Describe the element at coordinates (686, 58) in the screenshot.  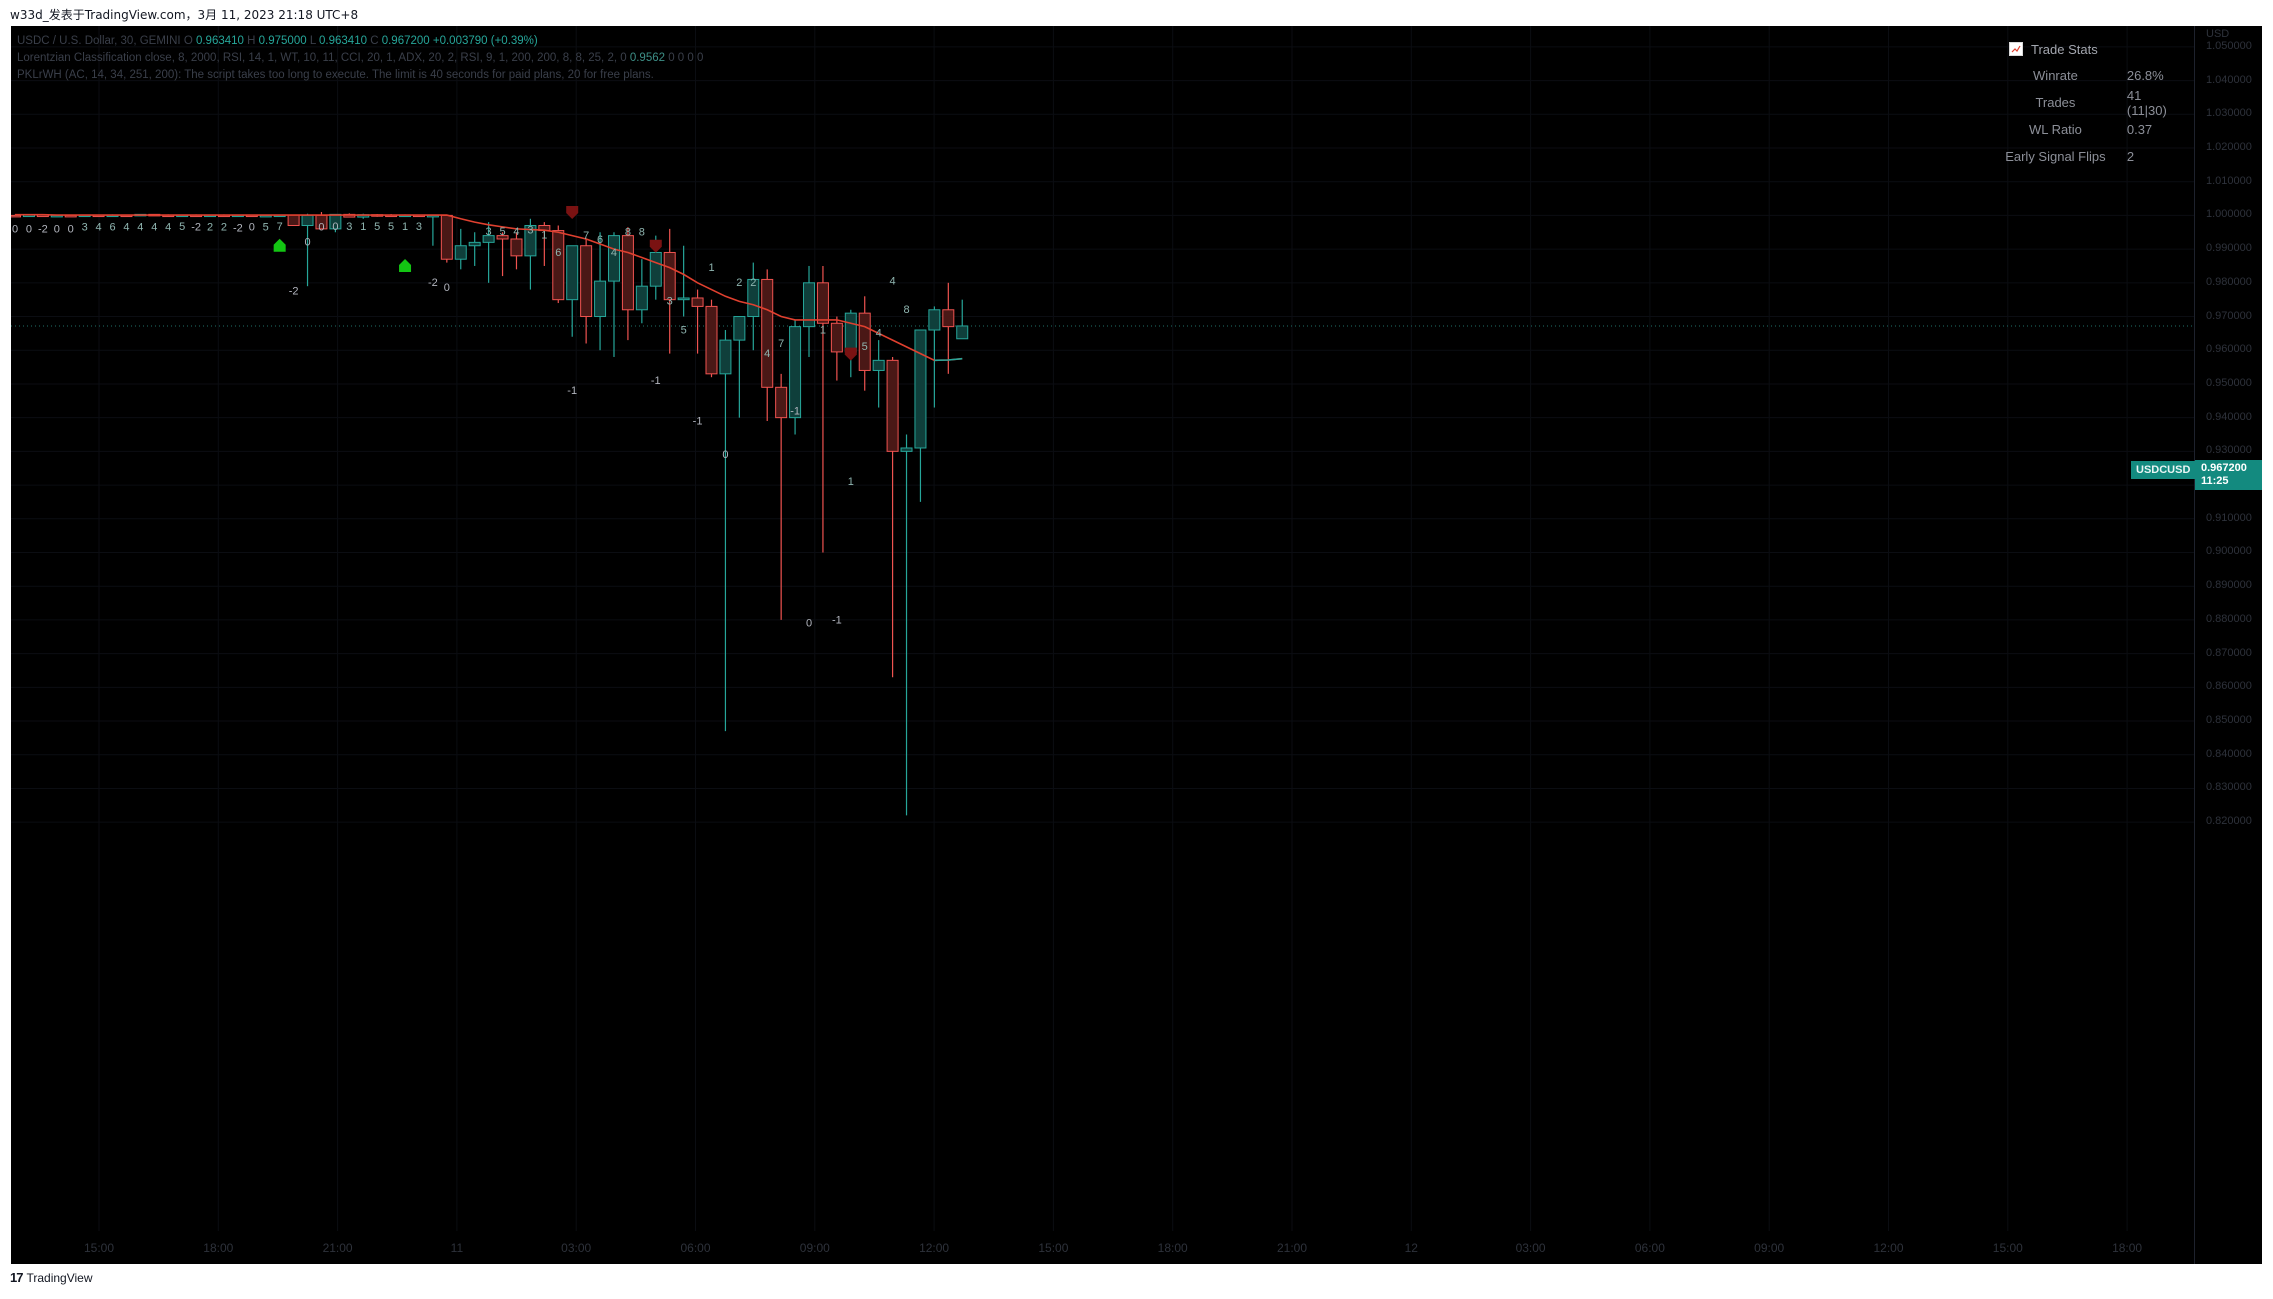
I see `legend-indicator-tail: 0 0 0 0` at that location.